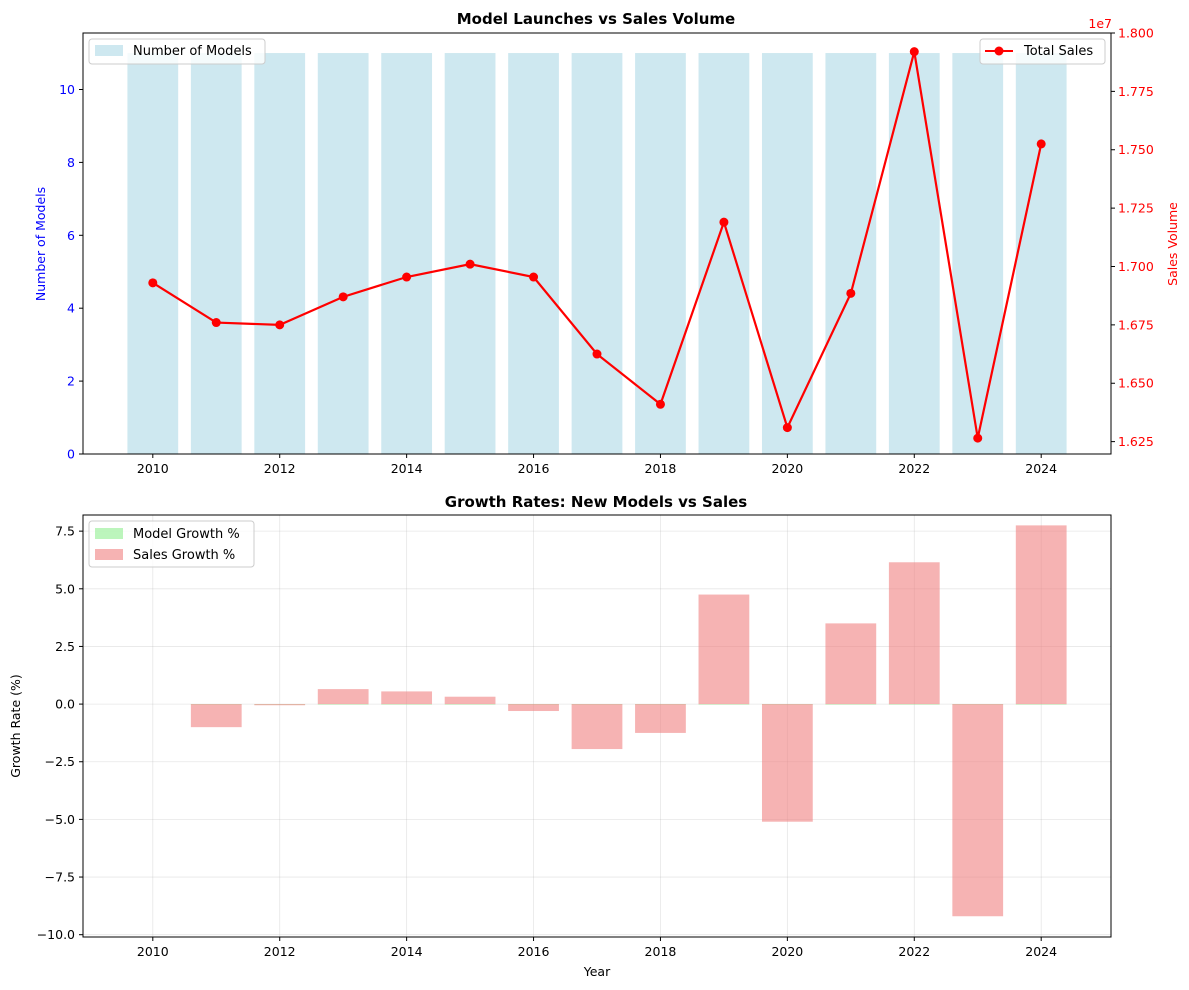 The width and height of the screenshot is (1189, 990). Describe the element at coordinates (65, 531) in the screenshot. I see `bottom-y-tick-label: 7.5` at that location.